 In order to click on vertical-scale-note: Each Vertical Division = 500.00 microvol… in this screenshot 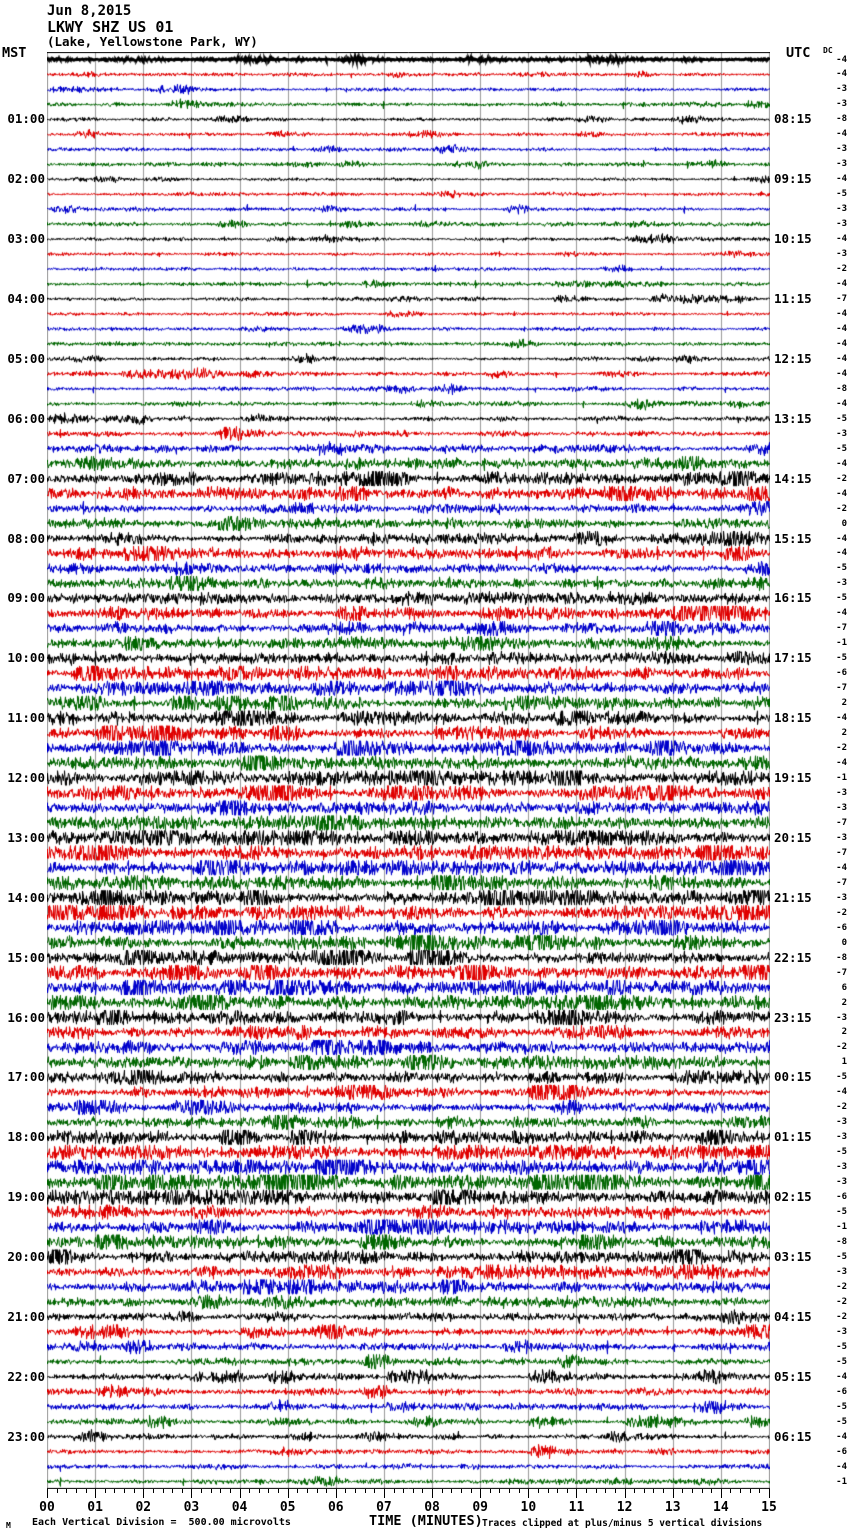, I will do `click(161, 1522)`.